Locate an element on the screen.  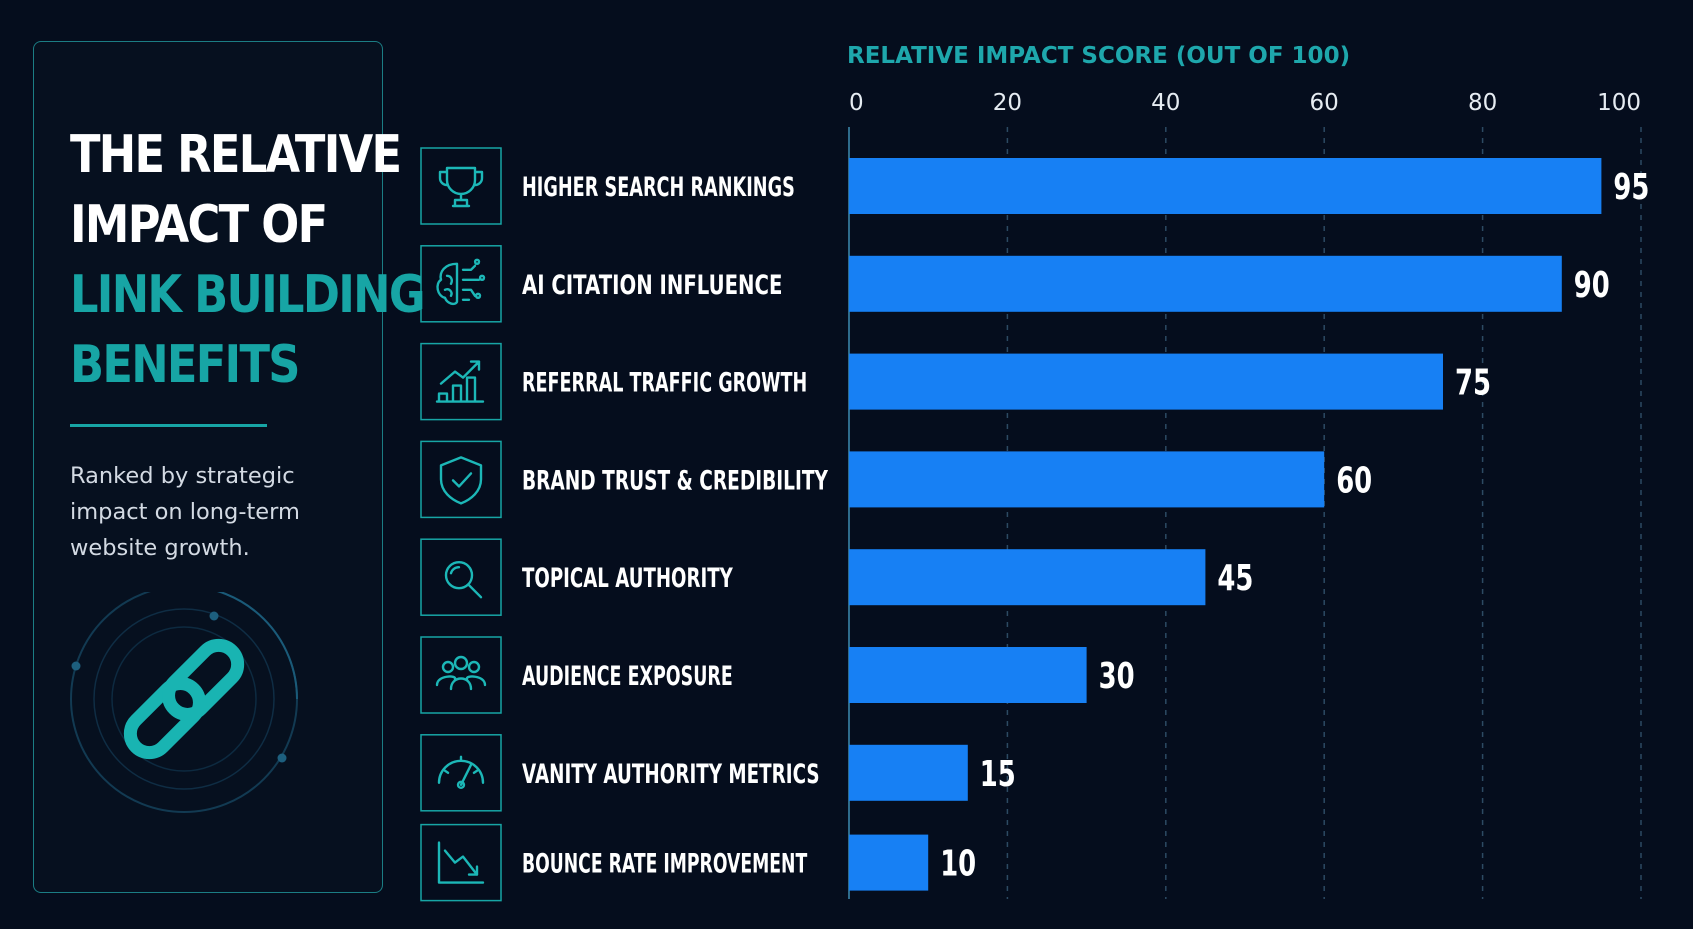
title-line-4: BENEFITS is located at coordinates (185, 365).